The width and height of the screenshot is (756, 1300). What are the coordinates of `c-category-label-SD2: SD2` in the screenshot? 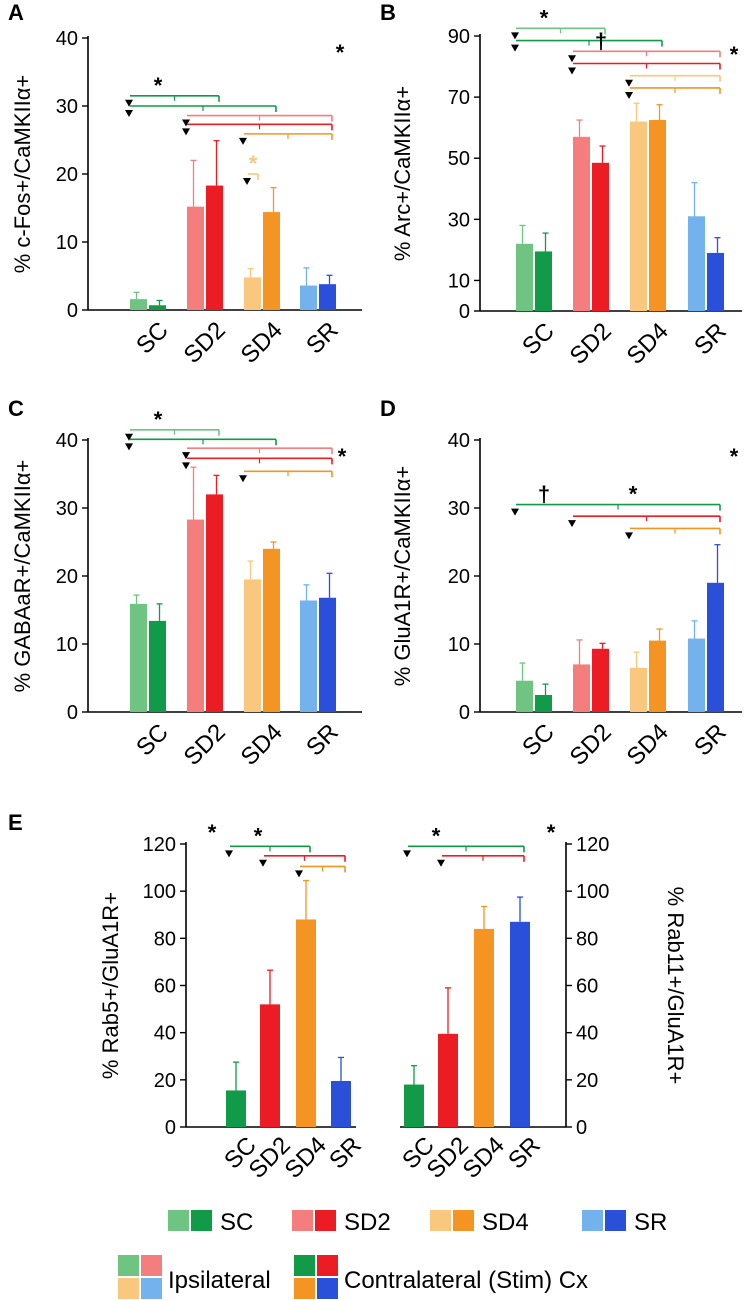 It's located at (205, 745).